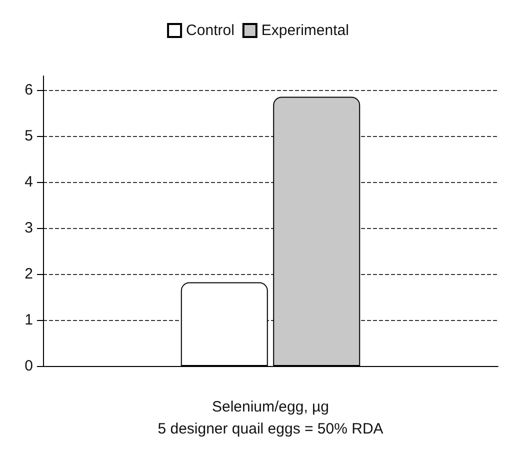  I want to click on y-tick-label: 4, so click(28, 181).